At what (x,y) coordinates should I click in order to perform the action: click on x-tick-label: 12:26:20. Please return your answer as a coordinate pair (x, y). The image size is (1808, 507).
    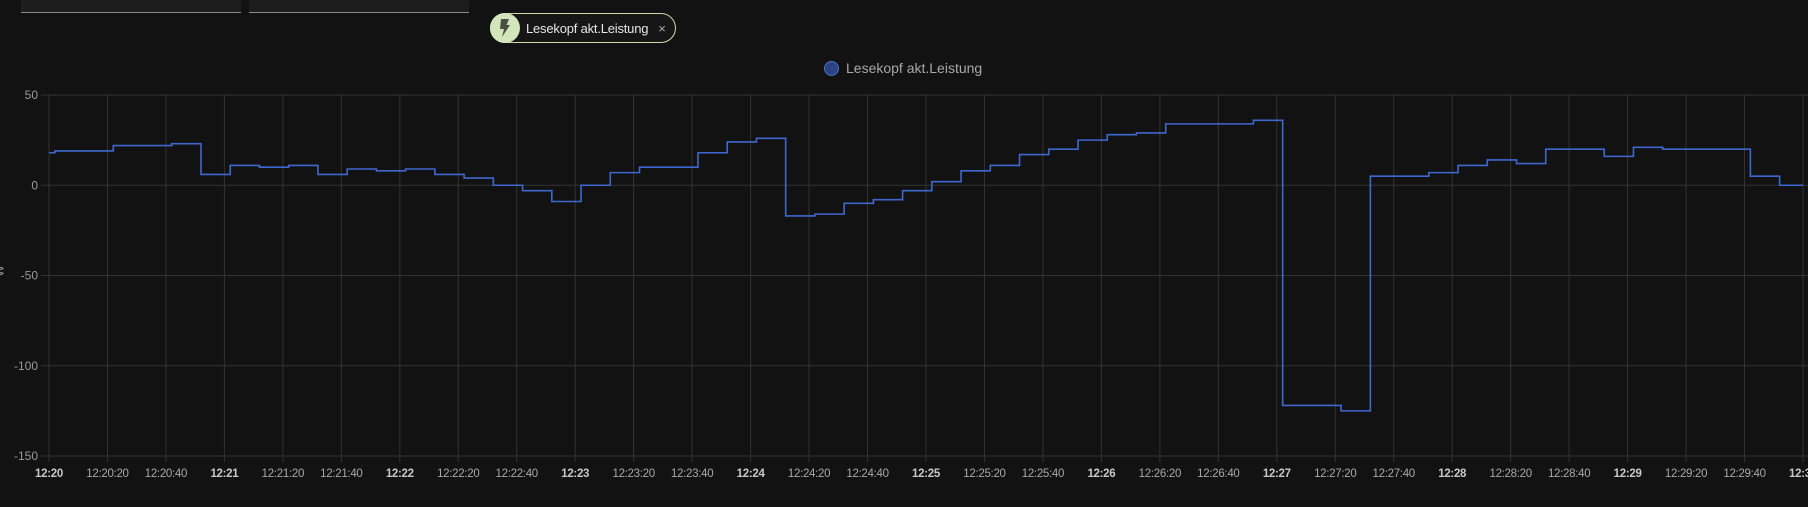
    Looking at the image, I should click on (1160, 474).